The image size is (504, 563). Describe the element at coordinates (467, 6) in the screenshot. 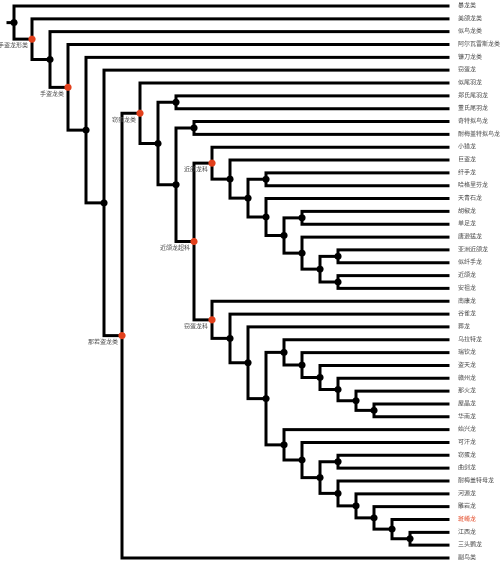

I see `leaf-label: 暴龙类` at that location.